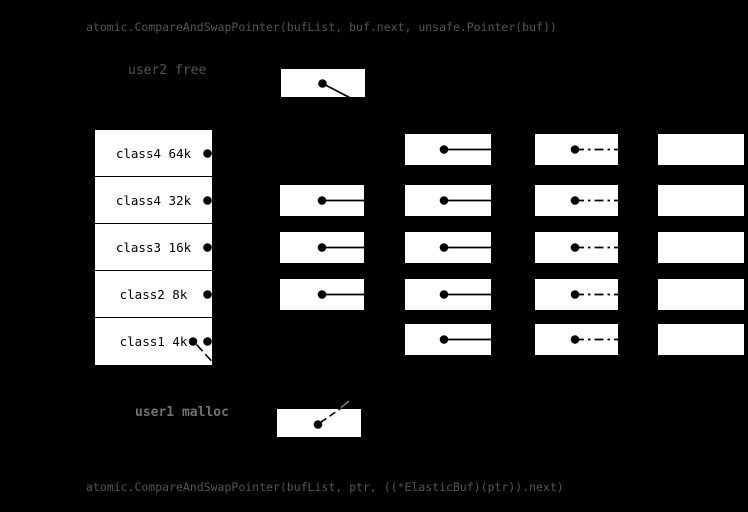 The image size is (748, 512). I want to click on size-class-label: class4 64k, so click(153, 153).